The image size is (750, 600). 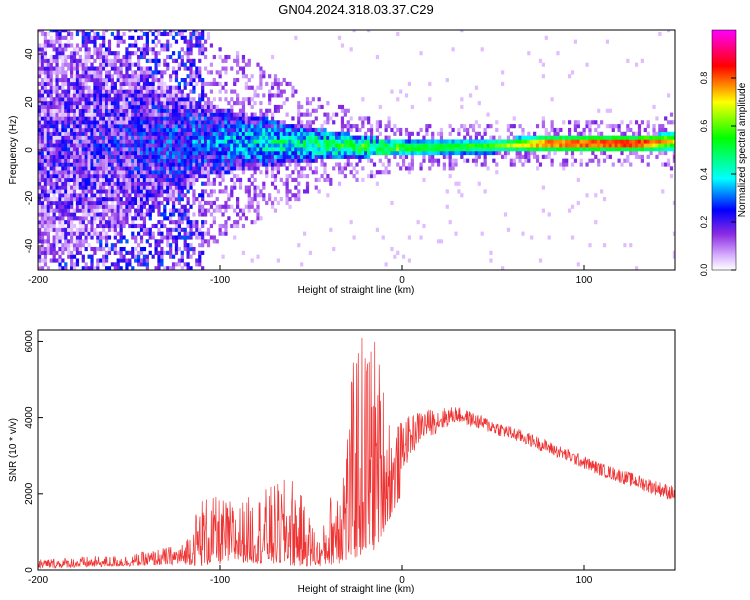 I want to click on spectrogram-xlabel: Height of straight line (km), so click(x=356, y=290).